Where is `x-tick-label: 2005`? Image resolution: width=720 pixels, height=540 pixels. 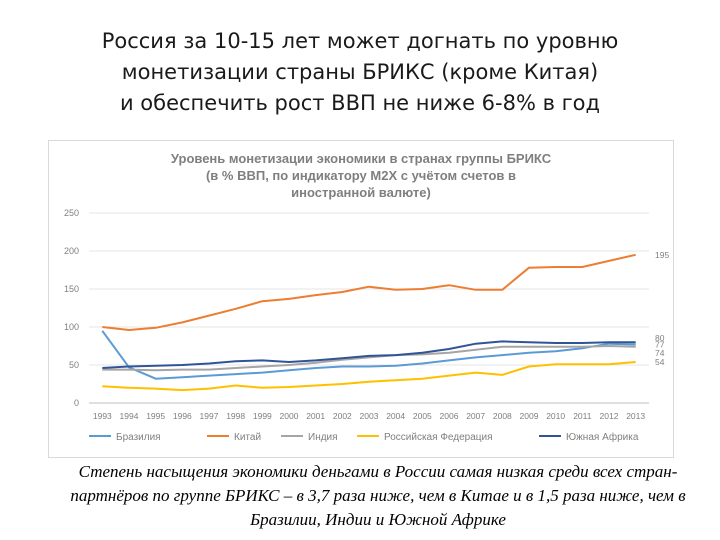
x-tick-label: 2005 is located at coordinates (422, 416).